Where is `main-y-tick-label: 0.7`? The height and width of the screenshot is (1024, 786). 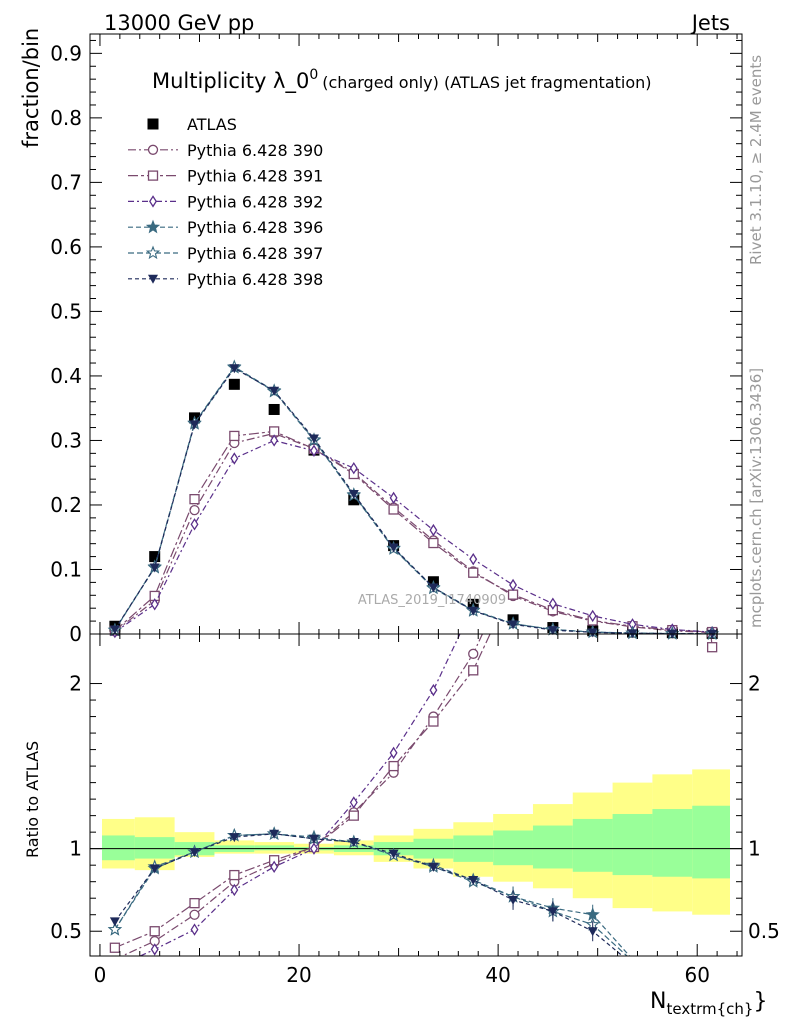 main-y-tick-label: 0.7 is located at coordinates (66, 182).